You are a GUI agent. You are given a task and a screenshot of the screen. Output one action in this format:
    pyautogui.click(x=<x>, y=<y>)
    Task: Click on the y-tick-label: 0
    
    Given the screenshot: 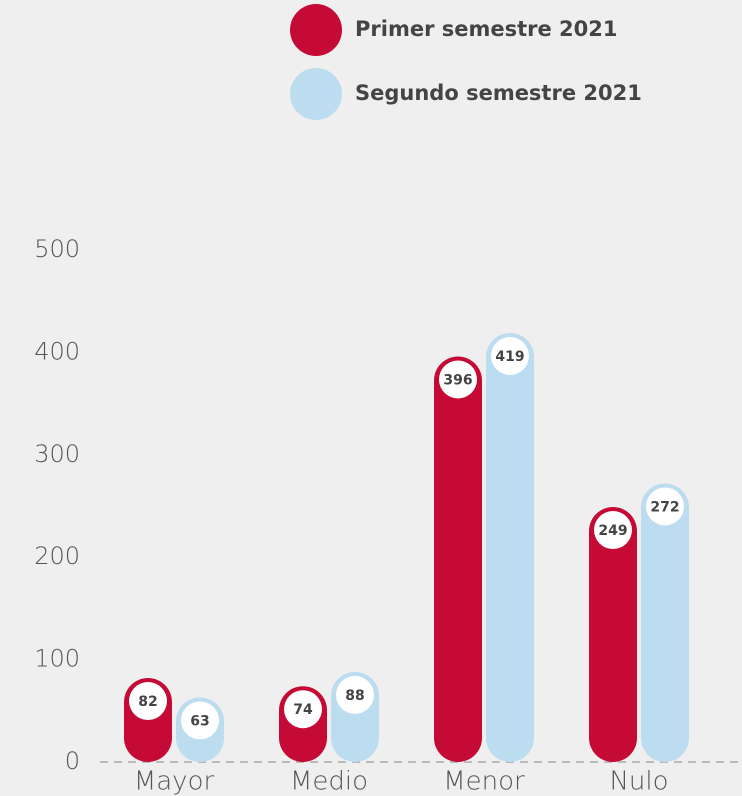 What is the action you would take?
    pyautogui.click(x=72, y=761)
    